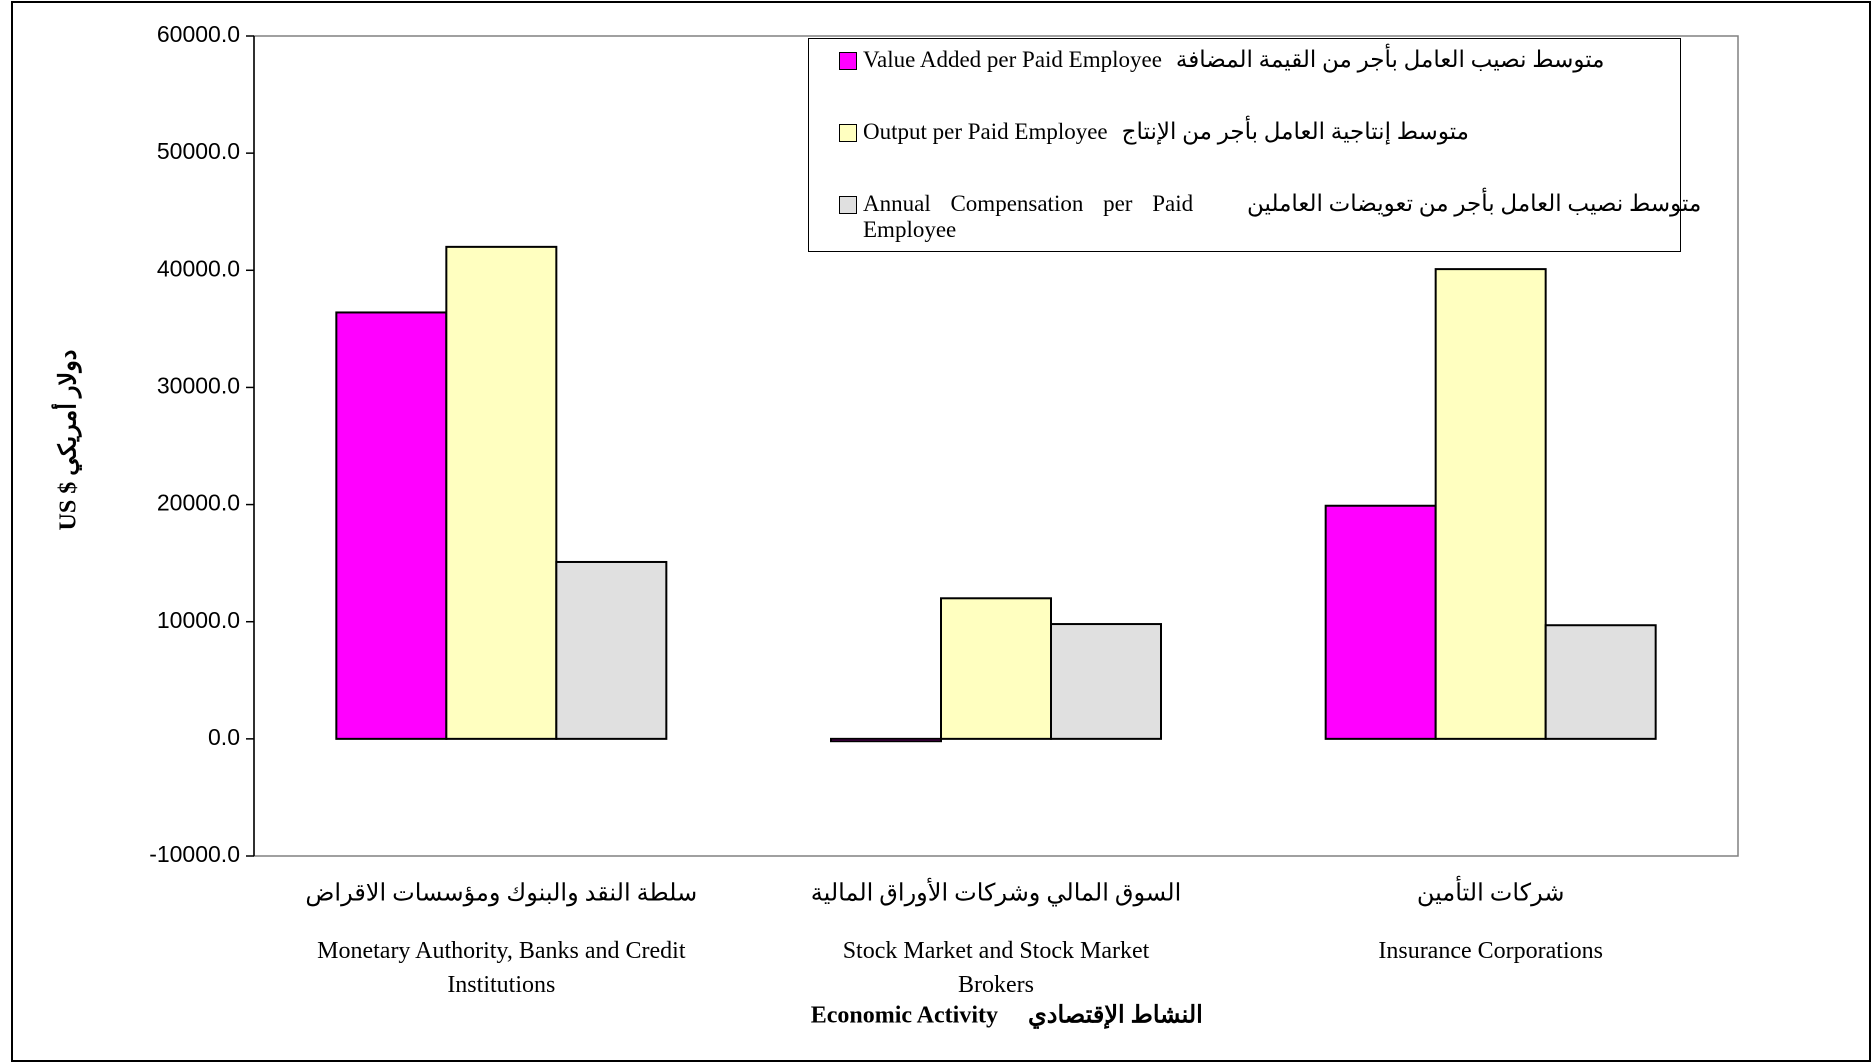  I want to click on x-axis-label-ar: النشاط الإقتصادي, so click(1115, 1016).